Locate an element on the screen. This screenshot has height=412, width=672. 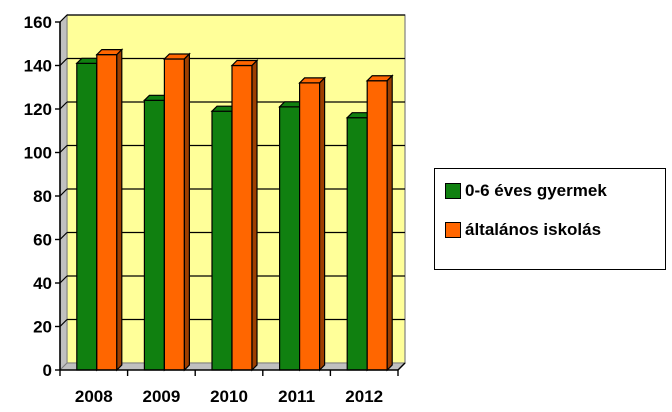
bar-2-2012 is located at coordinates (379, 223).